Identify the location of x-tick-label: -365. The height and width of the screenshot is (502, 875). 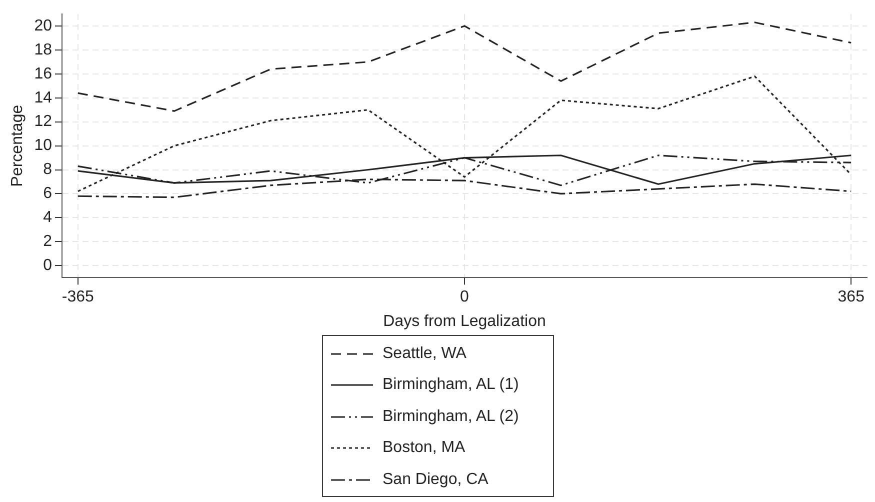
(78, 297).